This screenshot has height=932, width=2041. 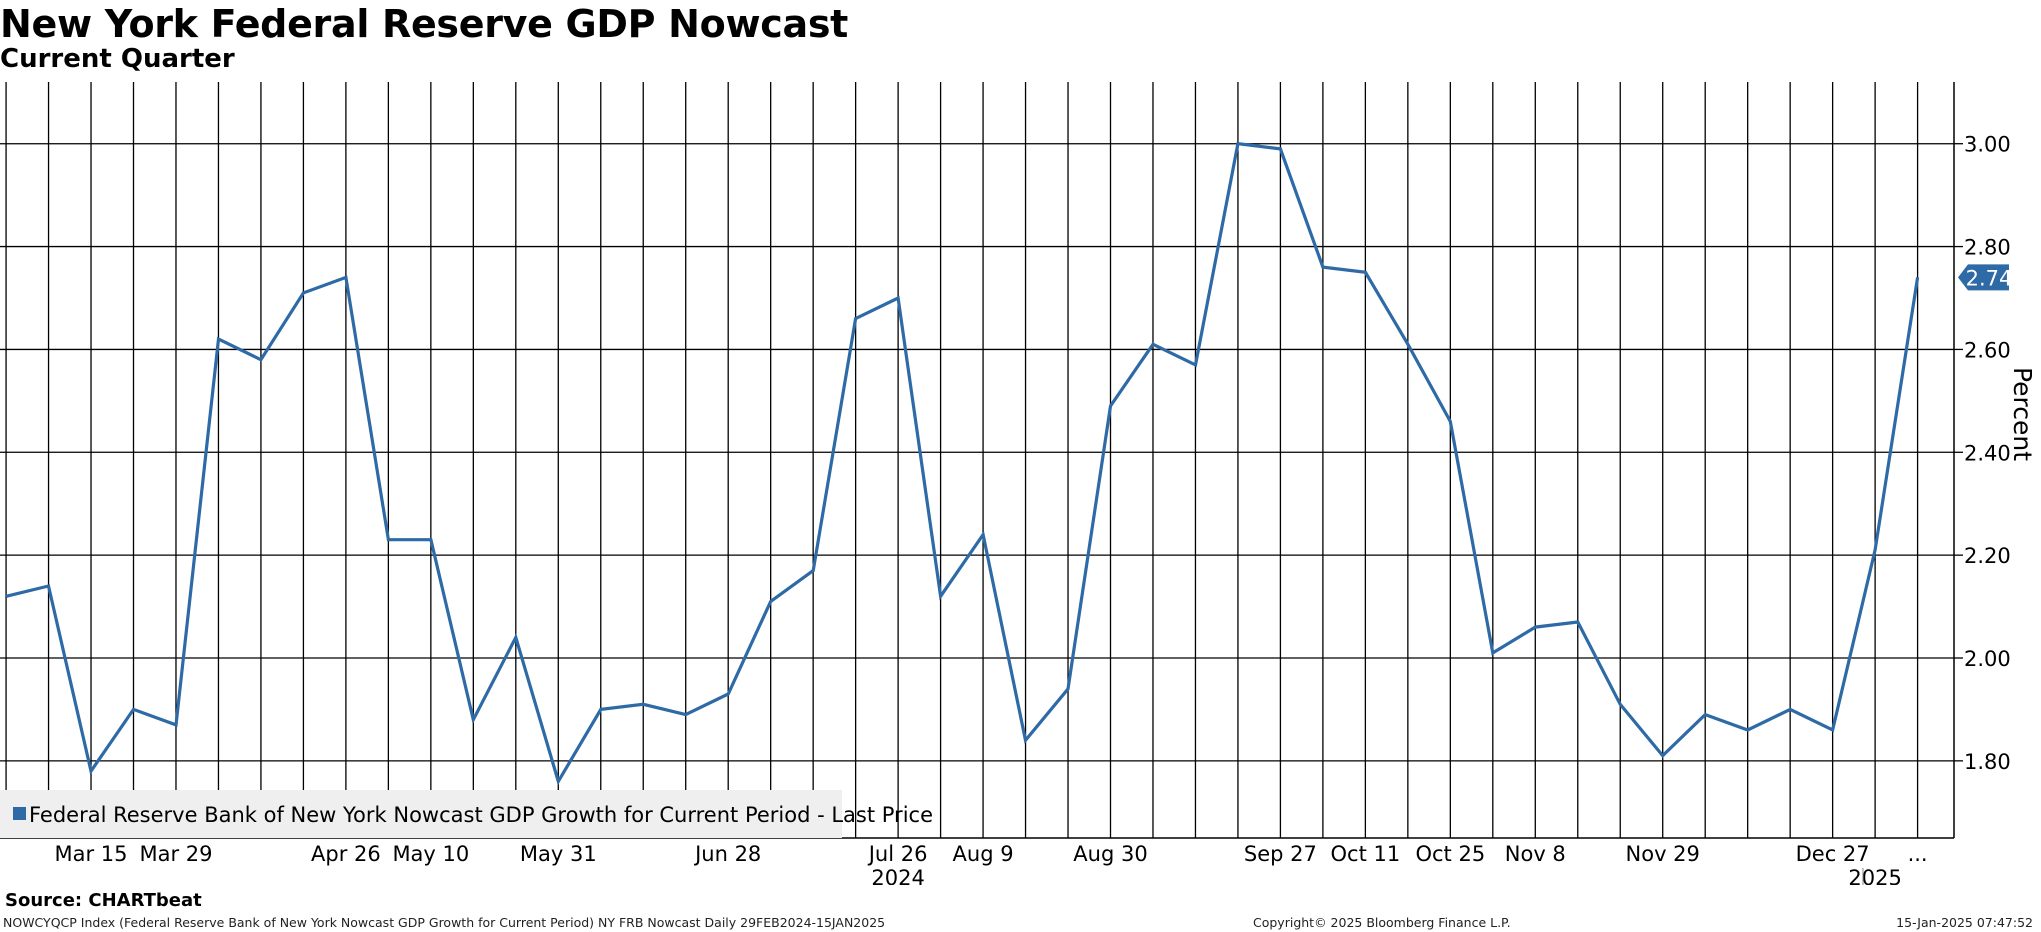 I want to click on x-tick-label: Oct 11, so click(x=1366, y=854).